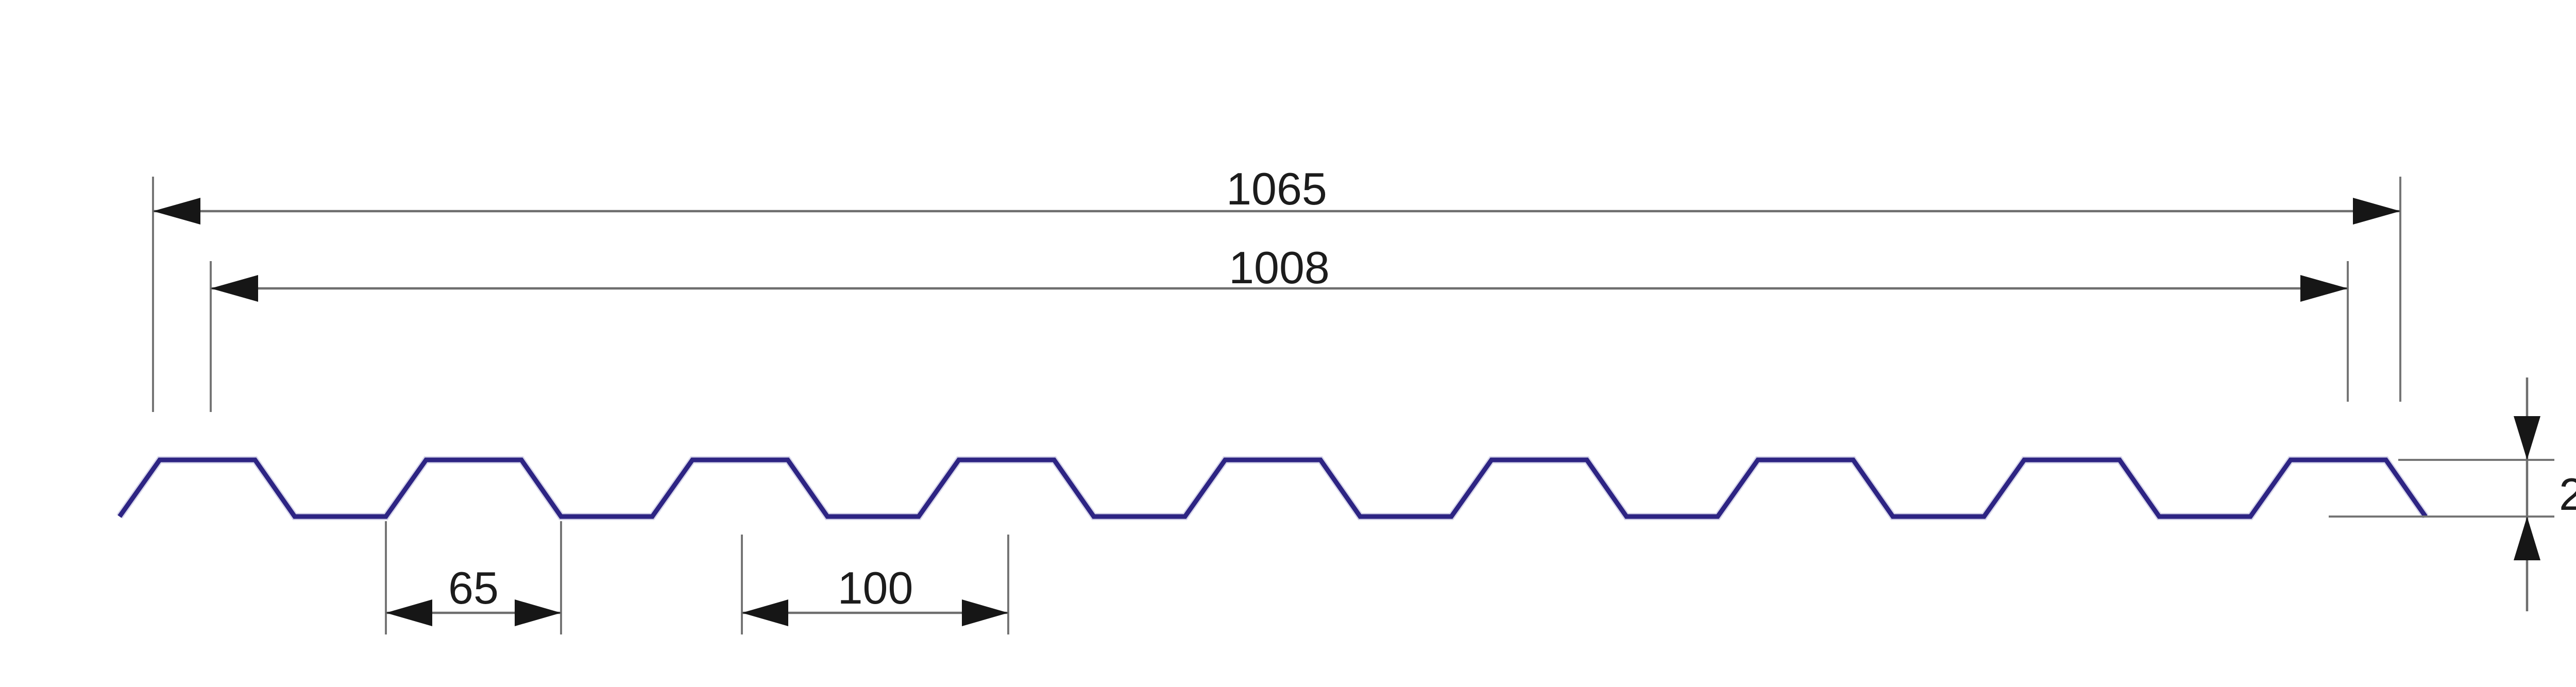 The width and height of the screenshot is (2576, 687). What do you see at coordinates (2527, 438) in the screenshot?
I see `arrow-down-height` at bounding box center [2527, 438].